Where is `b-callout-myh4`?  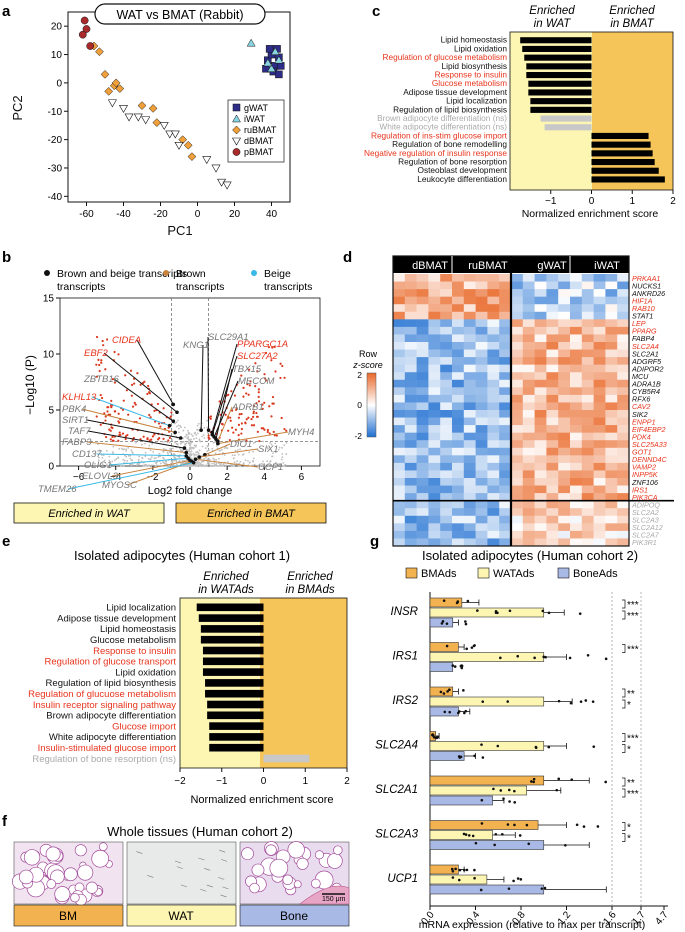 b-callout-myh4 is located at coordinates (253, 438).